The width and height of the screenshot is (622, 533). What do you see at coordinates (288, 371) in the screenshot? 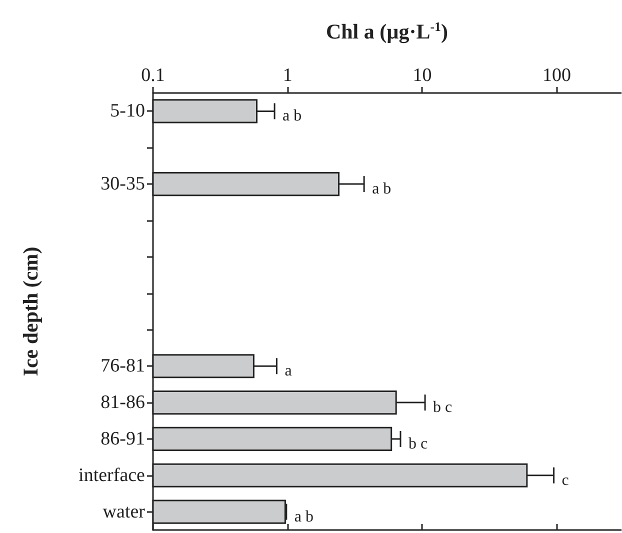
I see `annotation: a` at bounding box center [288, 371].